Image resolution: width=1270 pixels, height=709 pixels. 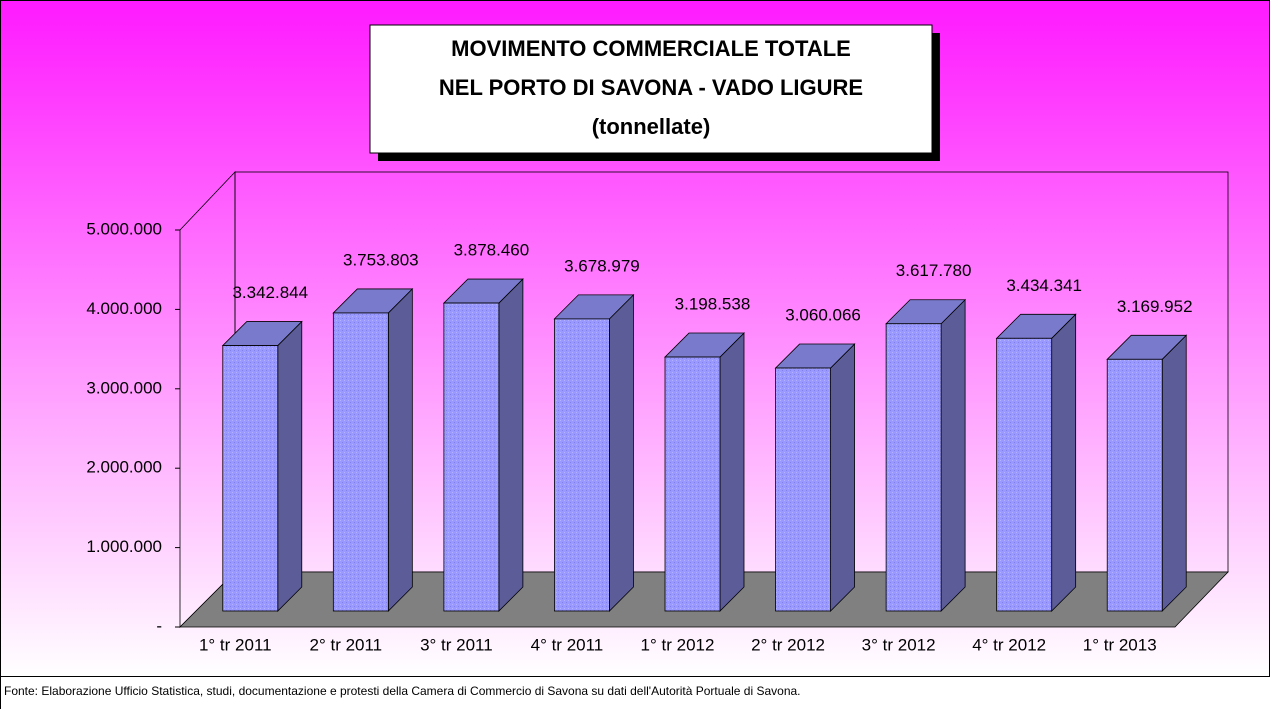 What do you see at coordinates (124, 546) in the screenshot?
I see `y-tick-label: 1.000.000` at bounding box center [124, 546].